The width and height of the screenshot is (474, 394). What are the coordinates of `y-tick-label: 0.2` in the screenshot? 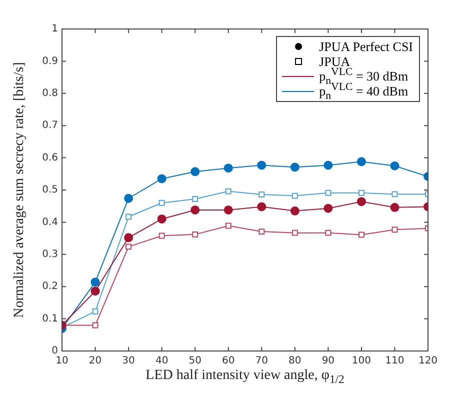 It's located at (50, 286).